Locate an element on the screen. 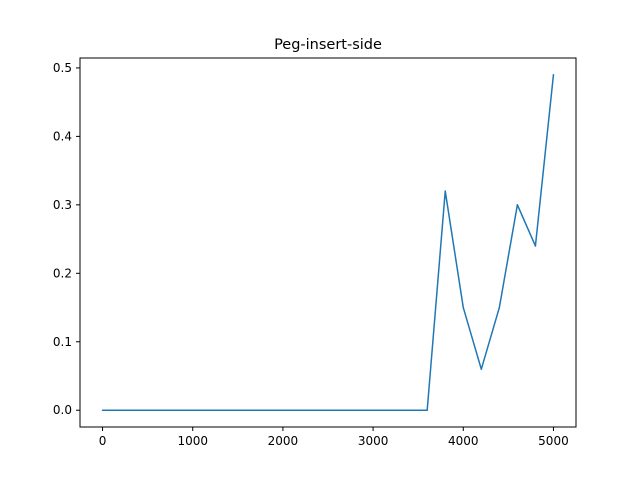 This screenshot has width=640, height=480. x-axis-ticks: 0 1000 2000 3000 4000 5000 is located at coordinates (334, 437).